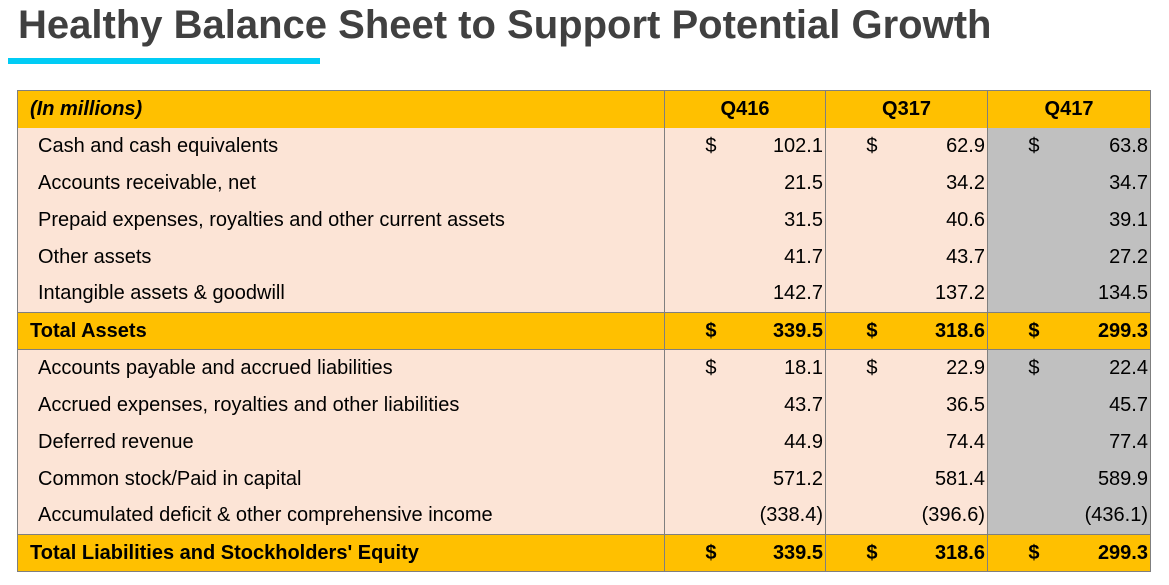  Describe the element at coordinates (906, 109) in the screenshot. I see `column-header-q317: Q317` at that location.